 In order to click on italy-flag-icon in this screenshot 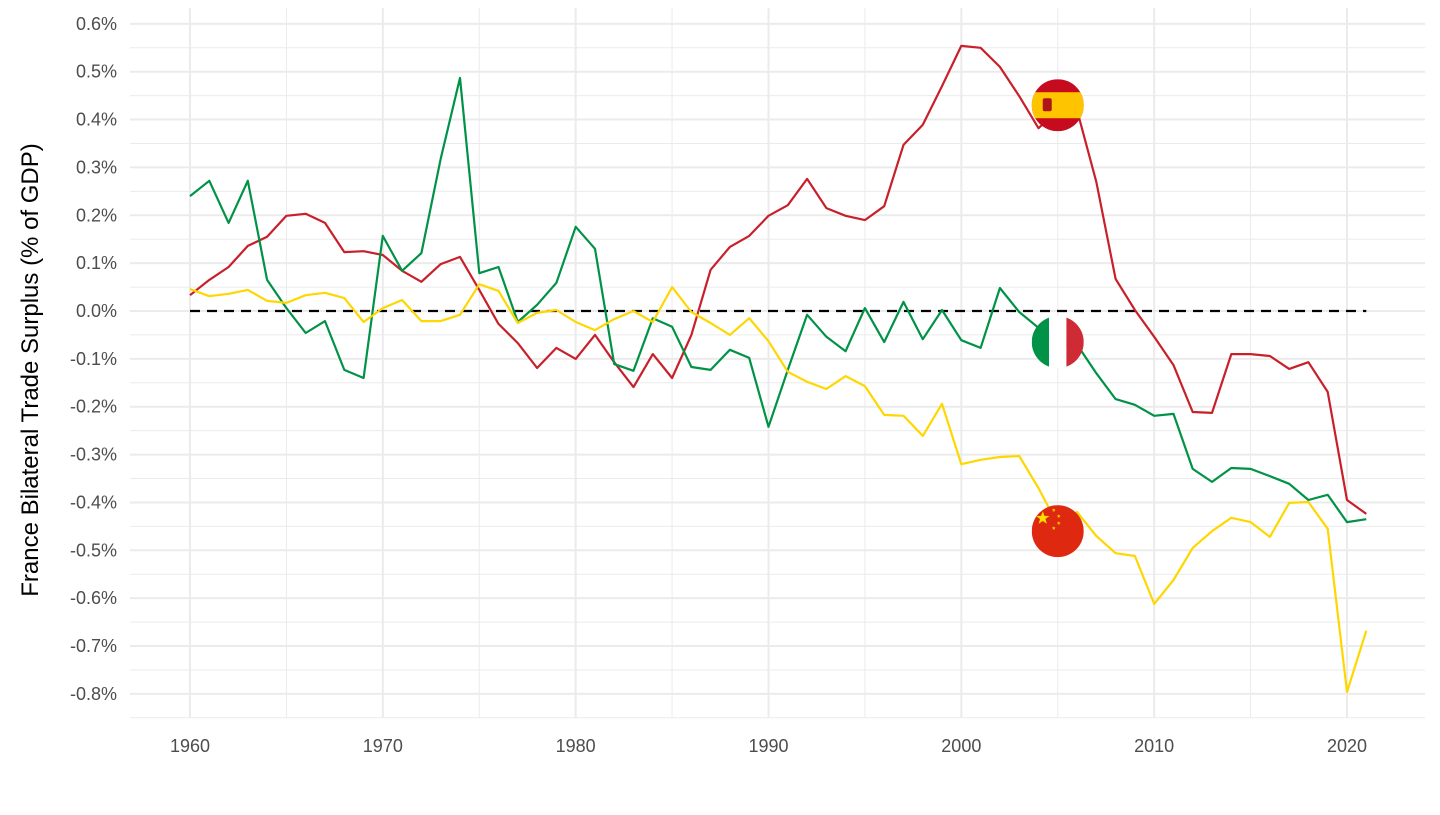, I will do `click(1057, 342)`.